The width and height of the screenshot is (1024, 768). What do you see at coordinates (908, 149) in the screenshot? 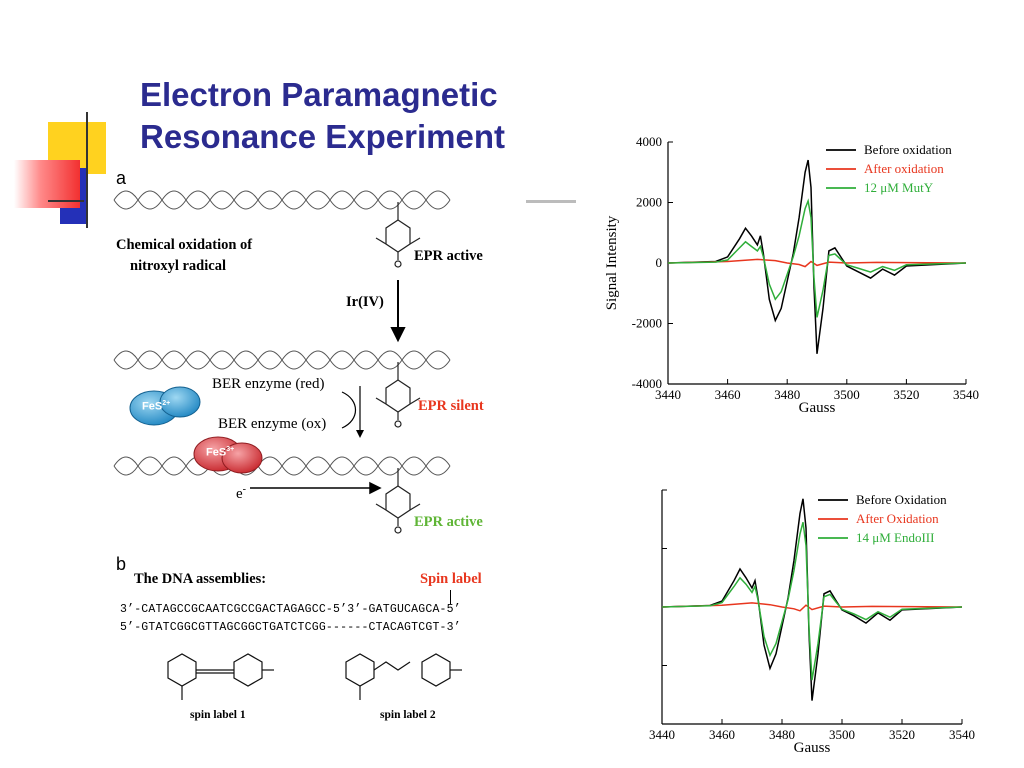
I see `legend-label-0: Before oxidation` at bounding box center [908, 149].